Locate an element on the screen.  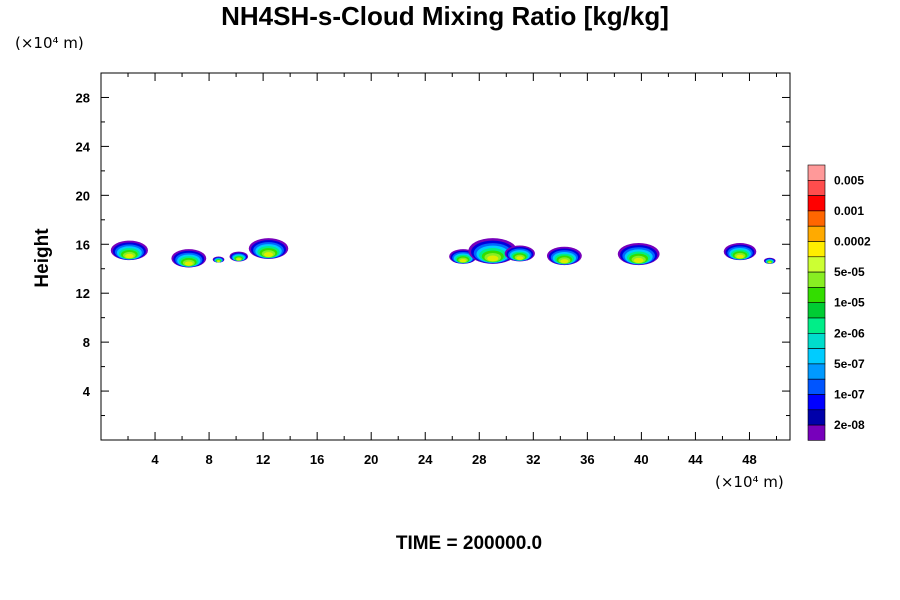
x-tick-label: 32 is located at coordinates (533, 459).